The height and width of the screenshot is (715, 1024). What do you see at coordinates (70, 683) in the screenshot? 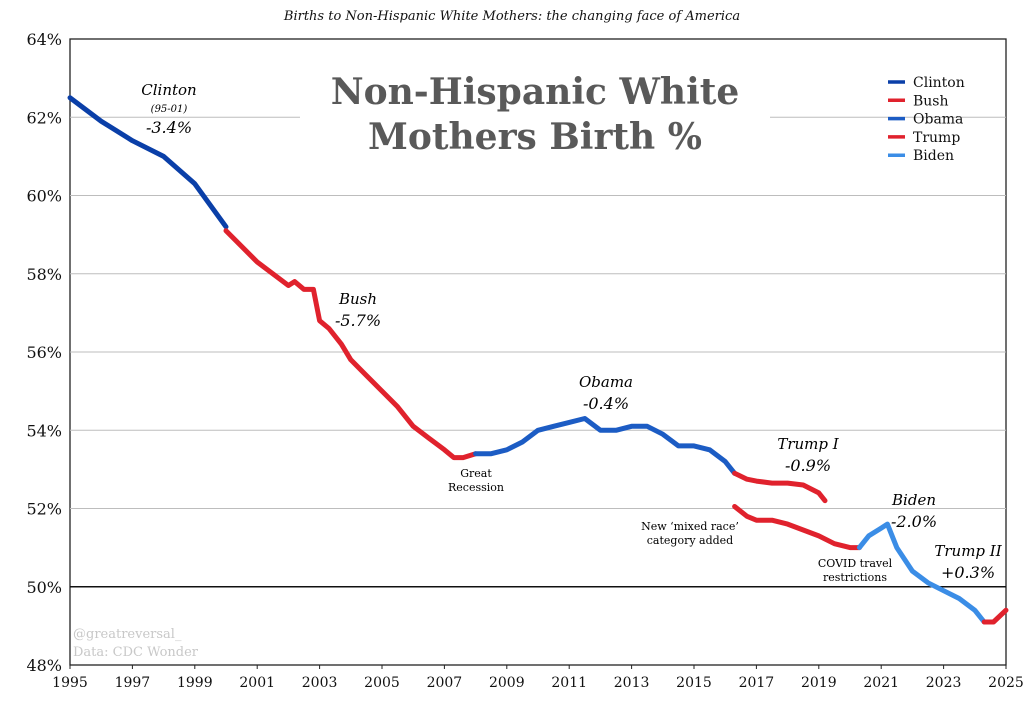
I see `x-tick-label: 1995` at bounding box center [70, 683].